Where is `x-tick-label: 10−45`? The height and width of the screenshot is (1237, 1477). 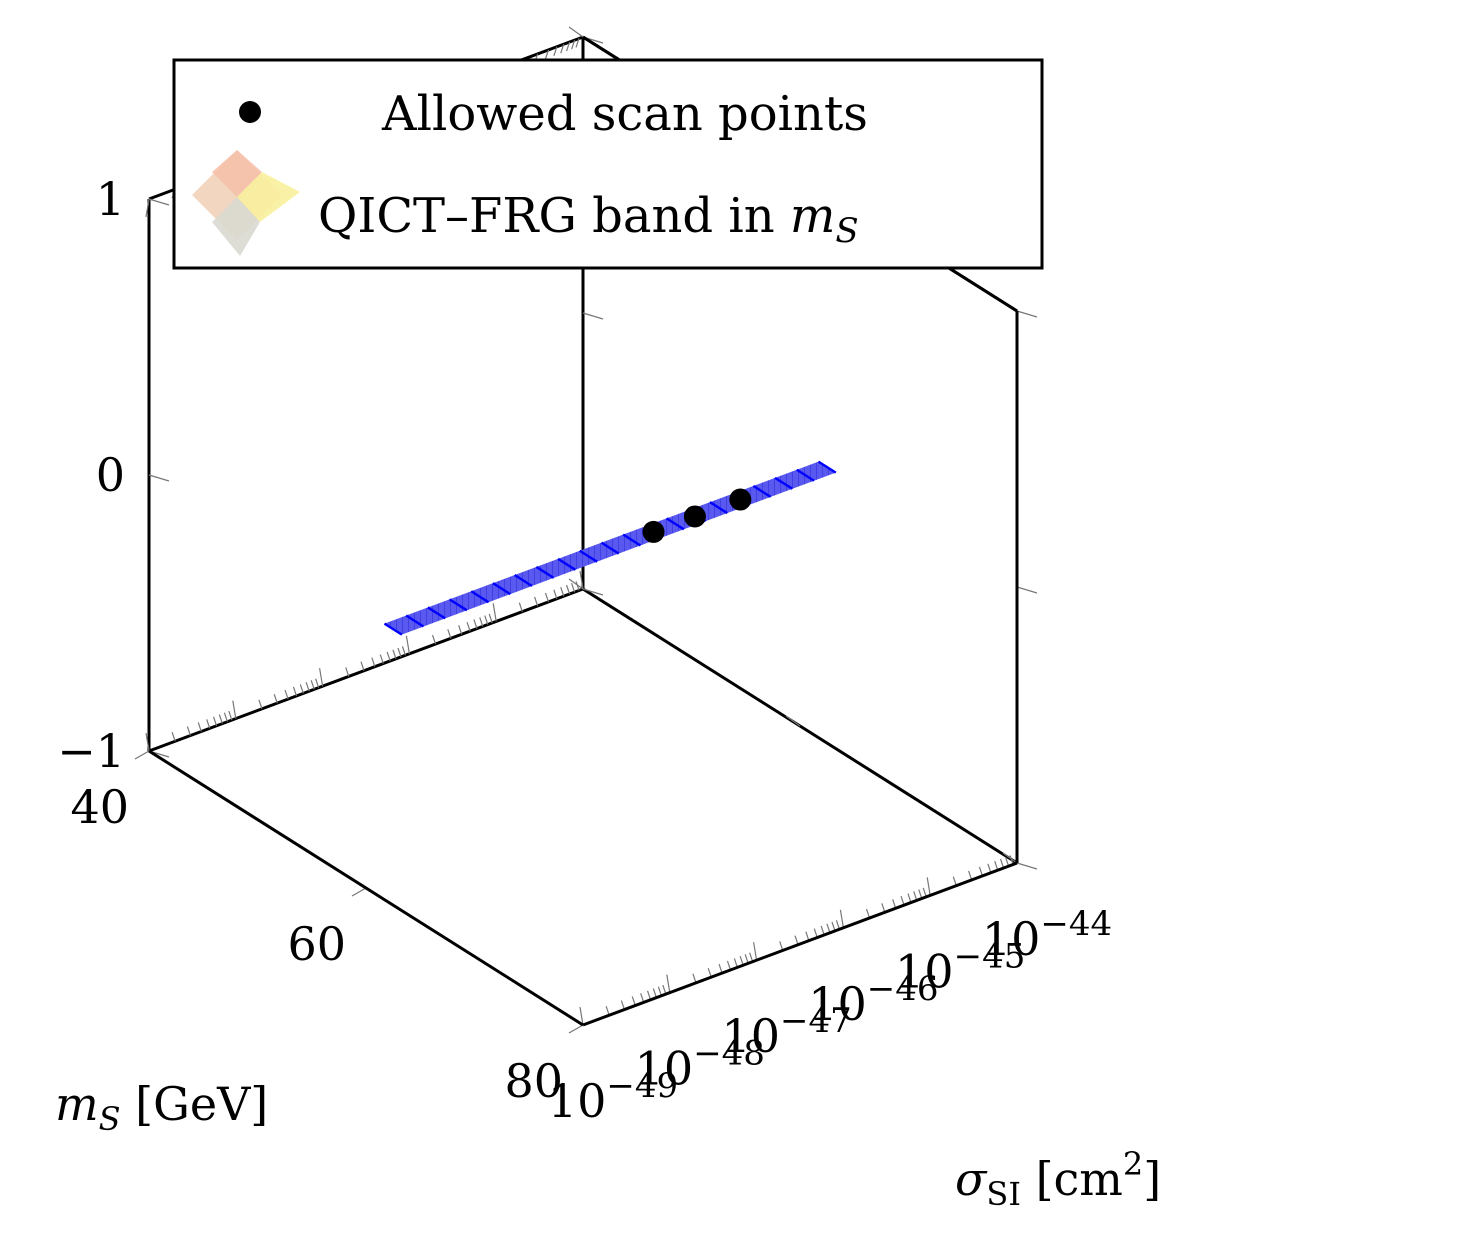 x-tick-label: 10−45 is located at coordinates (960, 967).